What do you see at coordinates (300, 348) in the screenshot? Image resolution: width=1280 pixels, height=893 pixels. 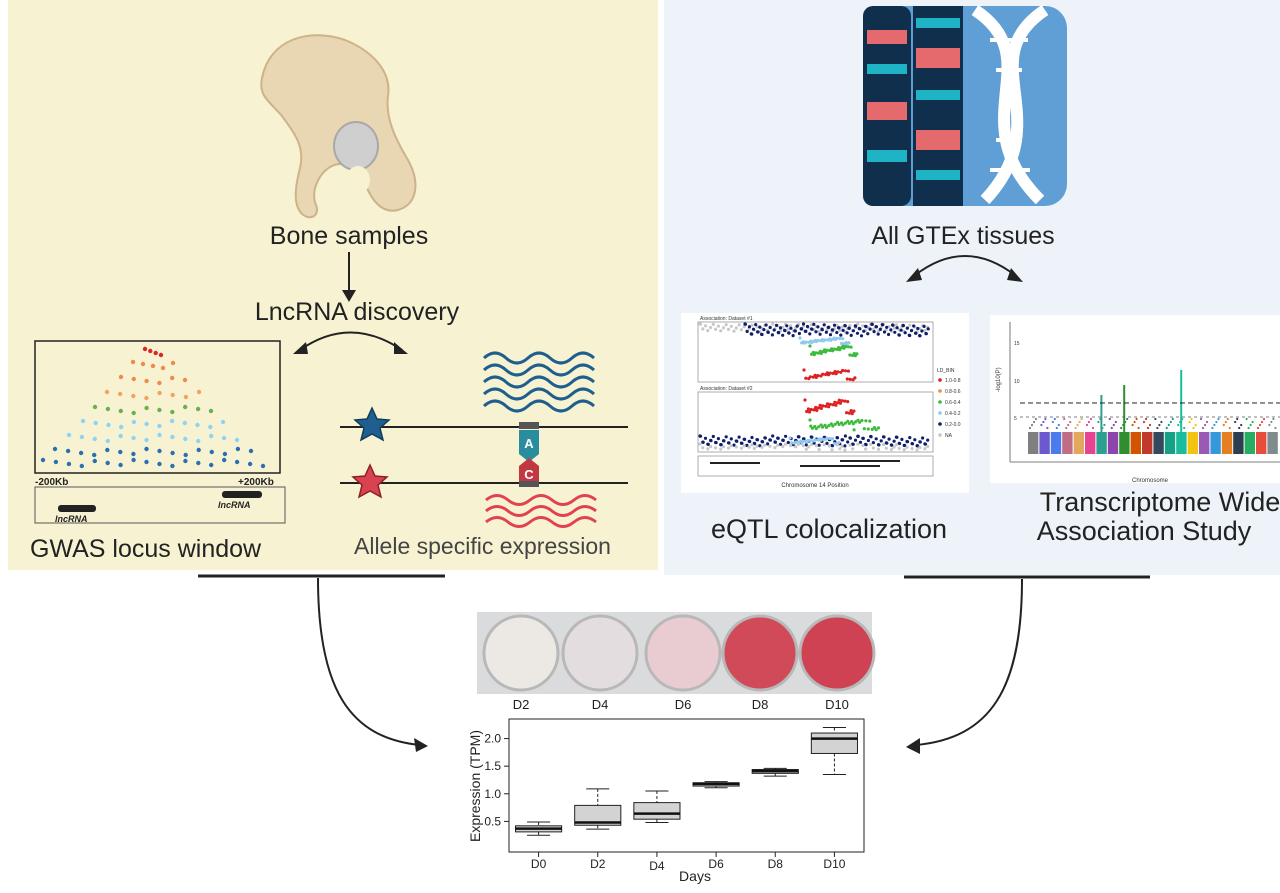 I see `arrow-head` at bounding box center [300, 348].